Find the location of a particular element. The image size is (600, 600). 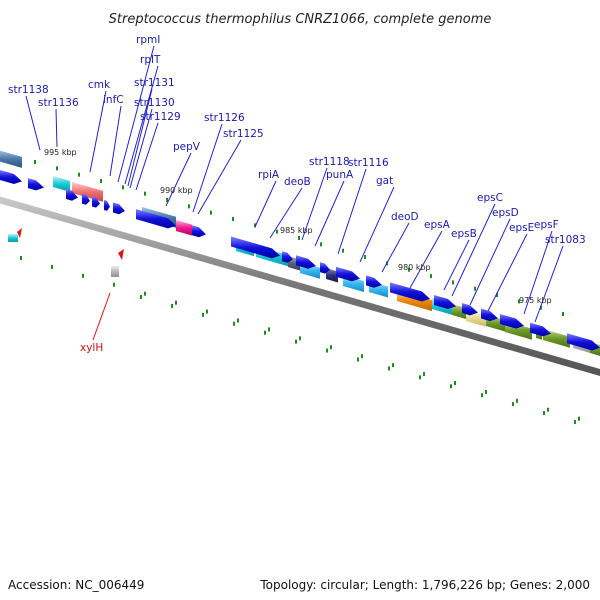

xylh-line is located at coordinates (101, 316).